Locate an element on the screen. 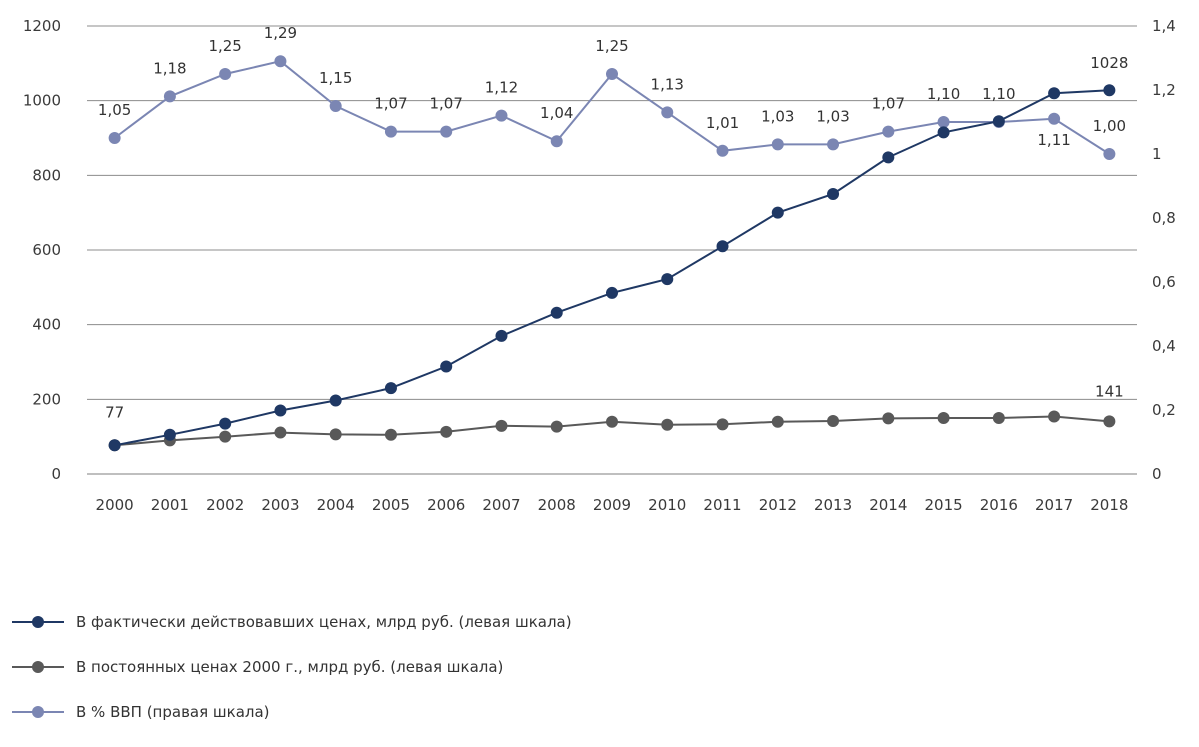  left-axis-tick-label: 1000 is located at coordinates (42, 101).